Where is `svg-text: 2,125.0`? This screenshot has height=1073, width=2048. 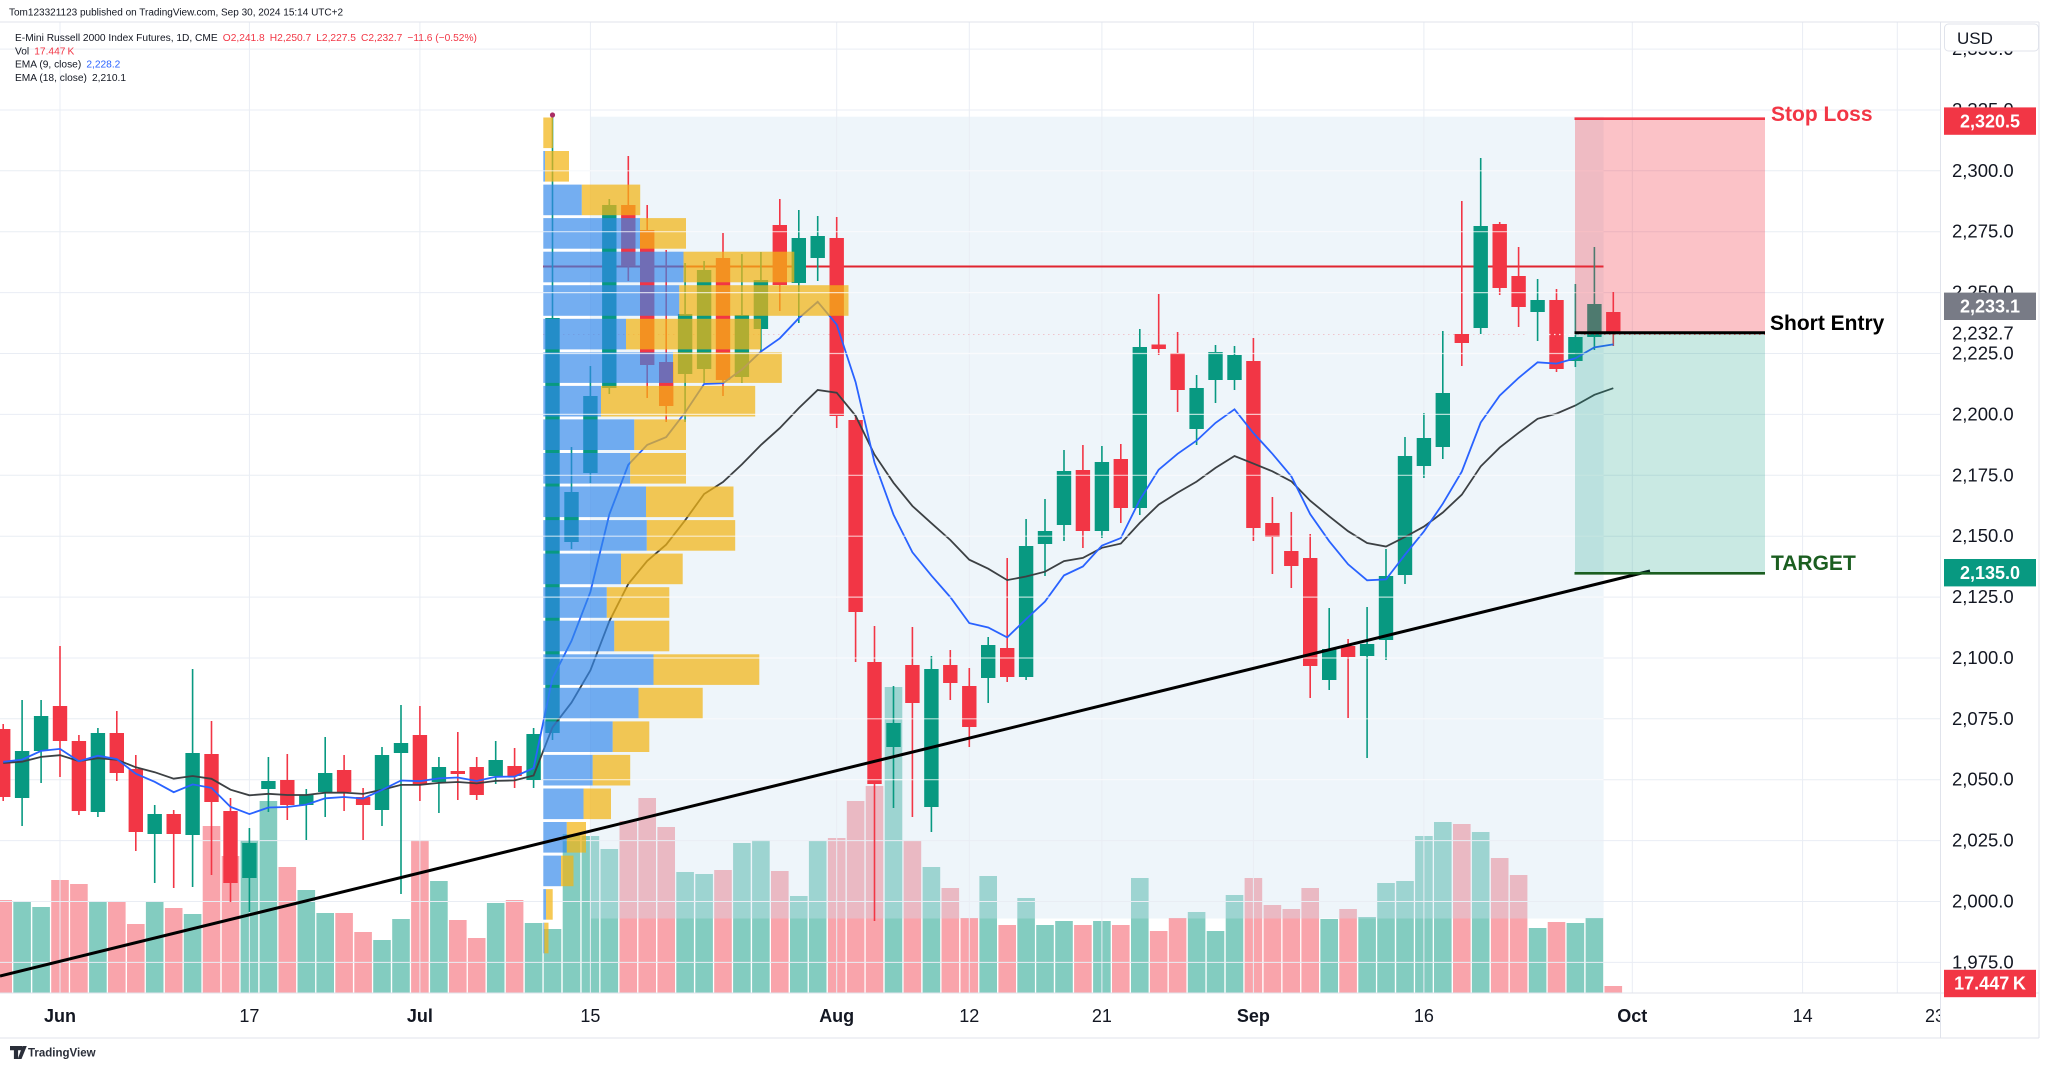
svg-text: 2,125.0 is located at coordinates (1983, 596).